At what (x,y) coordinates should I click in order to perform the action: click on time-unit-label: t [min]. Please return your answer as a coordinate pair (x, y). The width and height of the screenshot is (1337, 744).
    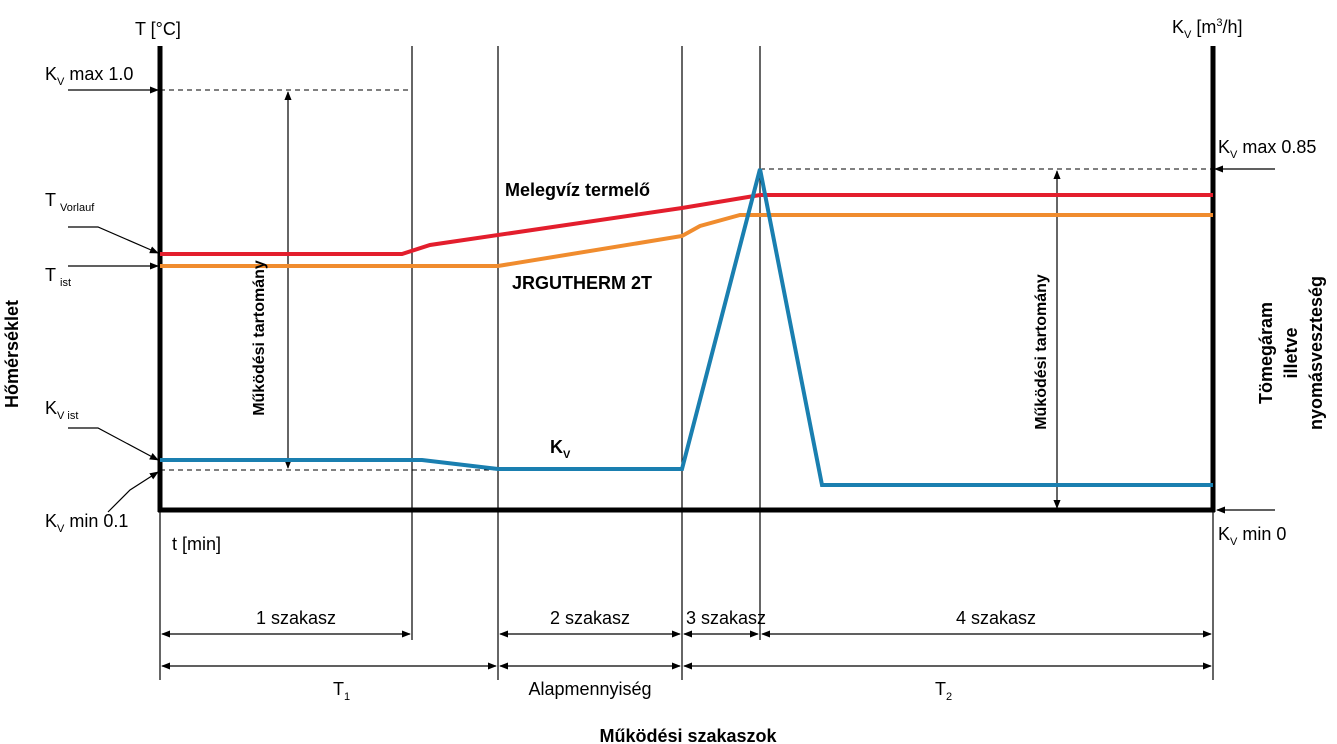
    Looking at the image, I should click on (196, 544).